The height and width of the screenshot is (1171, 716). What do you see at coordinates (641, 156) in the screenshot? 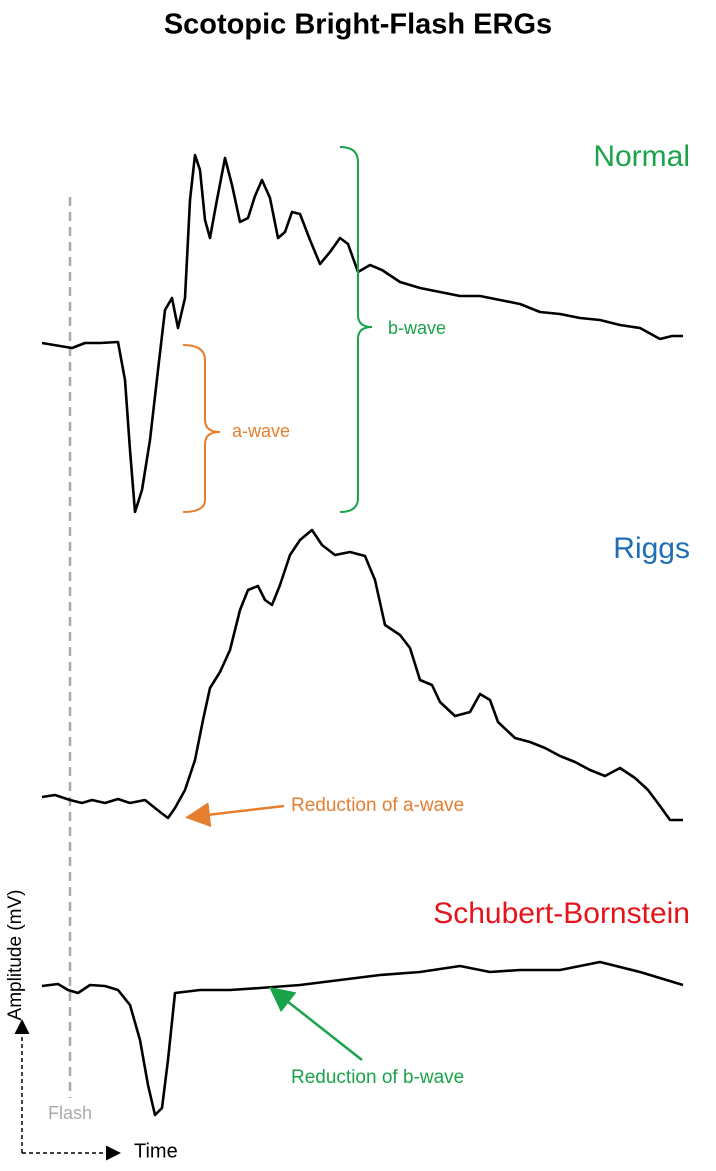
I see `normal-label: Normal` at bounding box center [641, 156].